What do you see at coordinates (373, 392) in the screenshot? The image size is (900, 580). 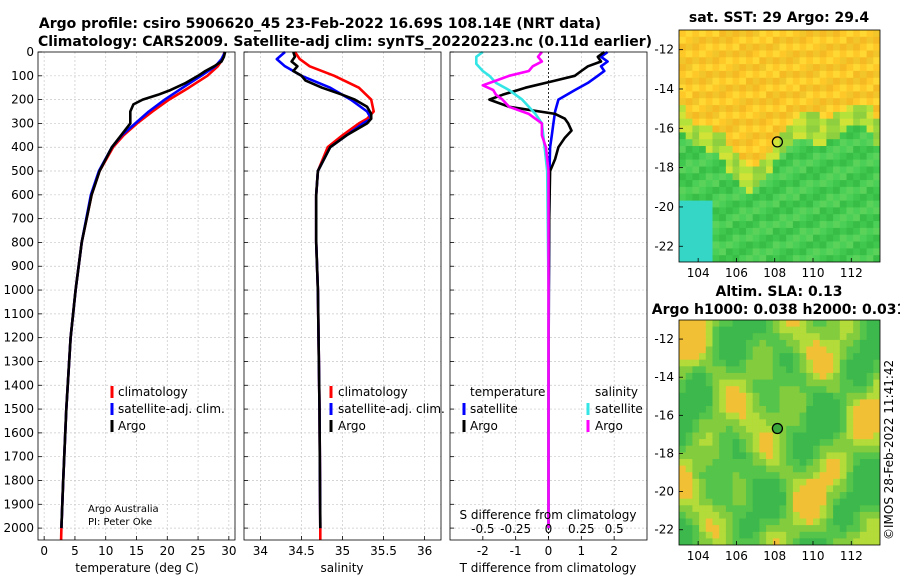 I see `legend-climatology-label-2: climatology` at bounding box center [373, 392].